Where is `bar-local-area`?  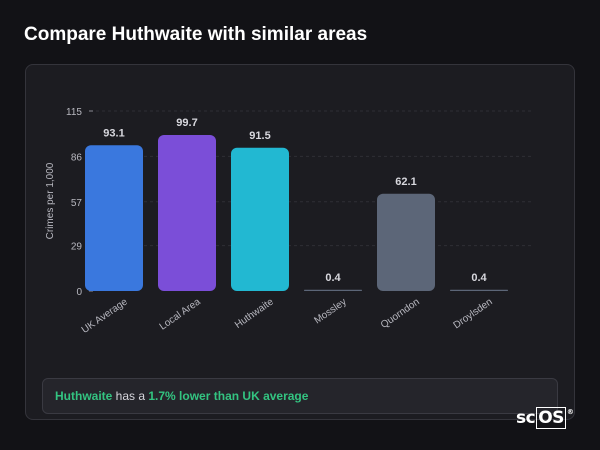 bar-local-area is located at coordinates (187, 212).